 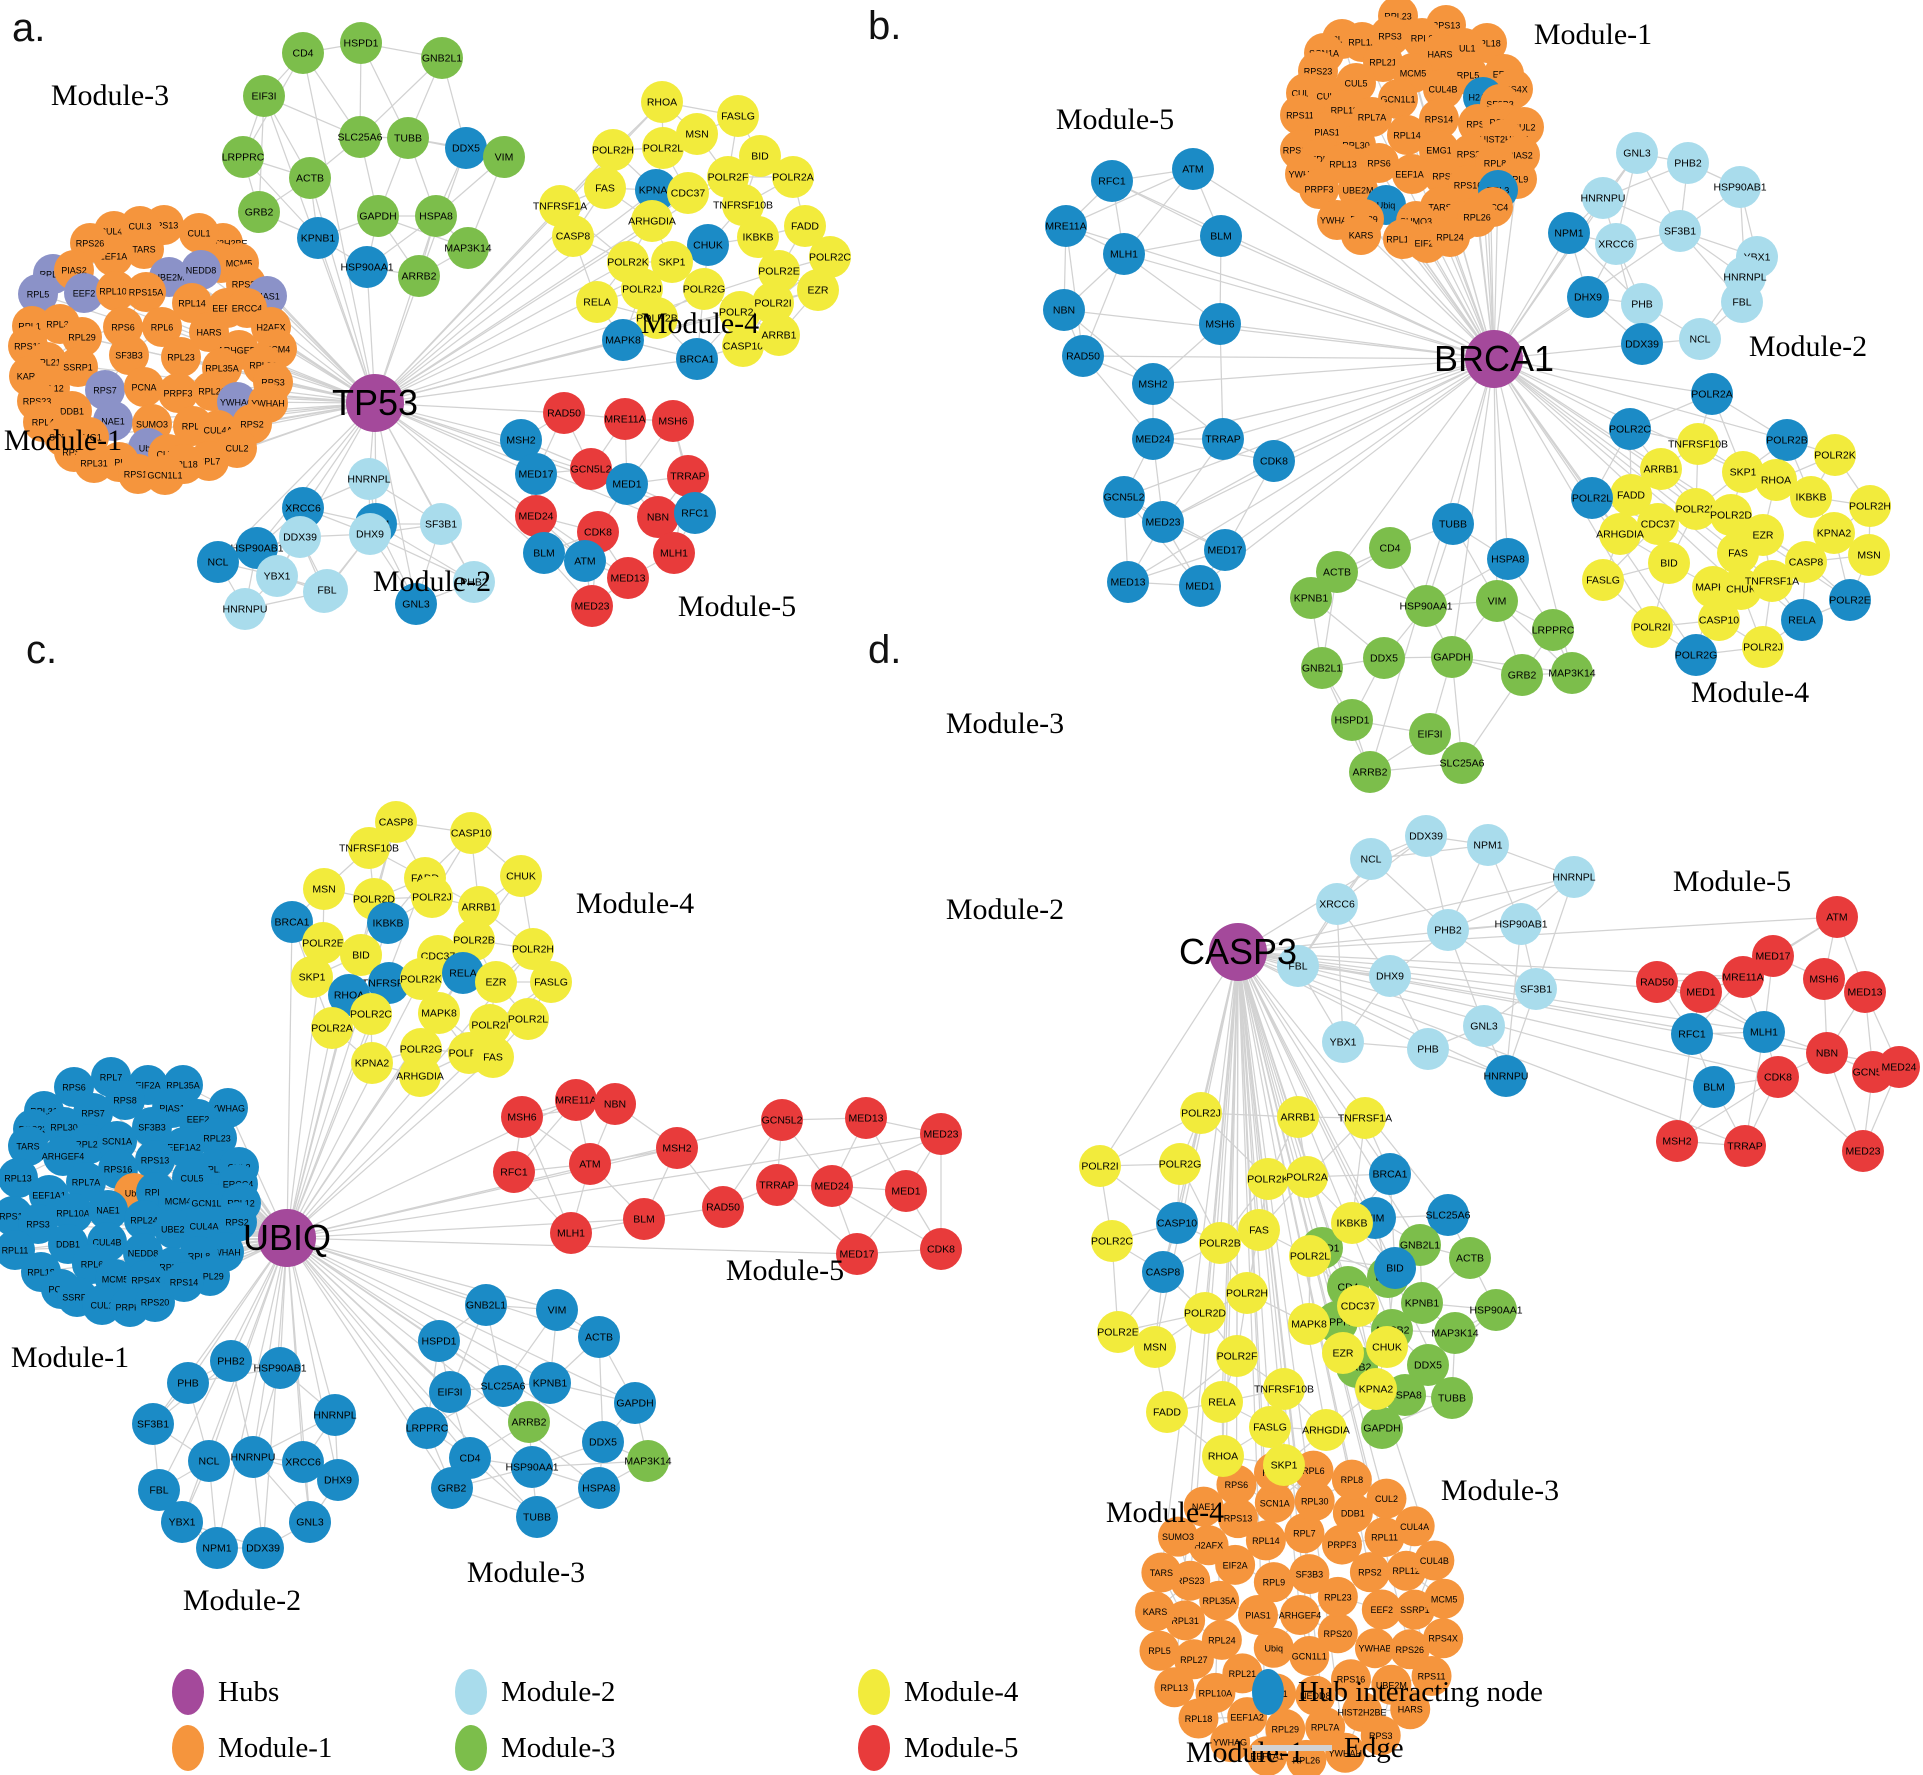 What do you see at coordinates (1243, 1674) in the screenshot?
I see `node-label-RPL21: RPL21` at bounding box center [1243, 1674].